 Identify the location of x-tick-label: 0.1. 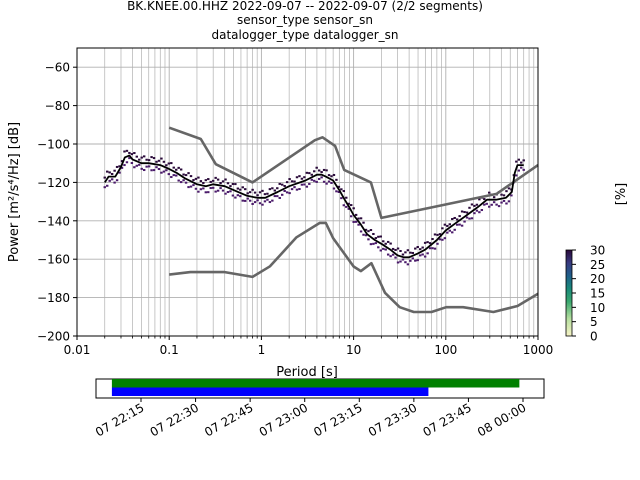
(169, 350).